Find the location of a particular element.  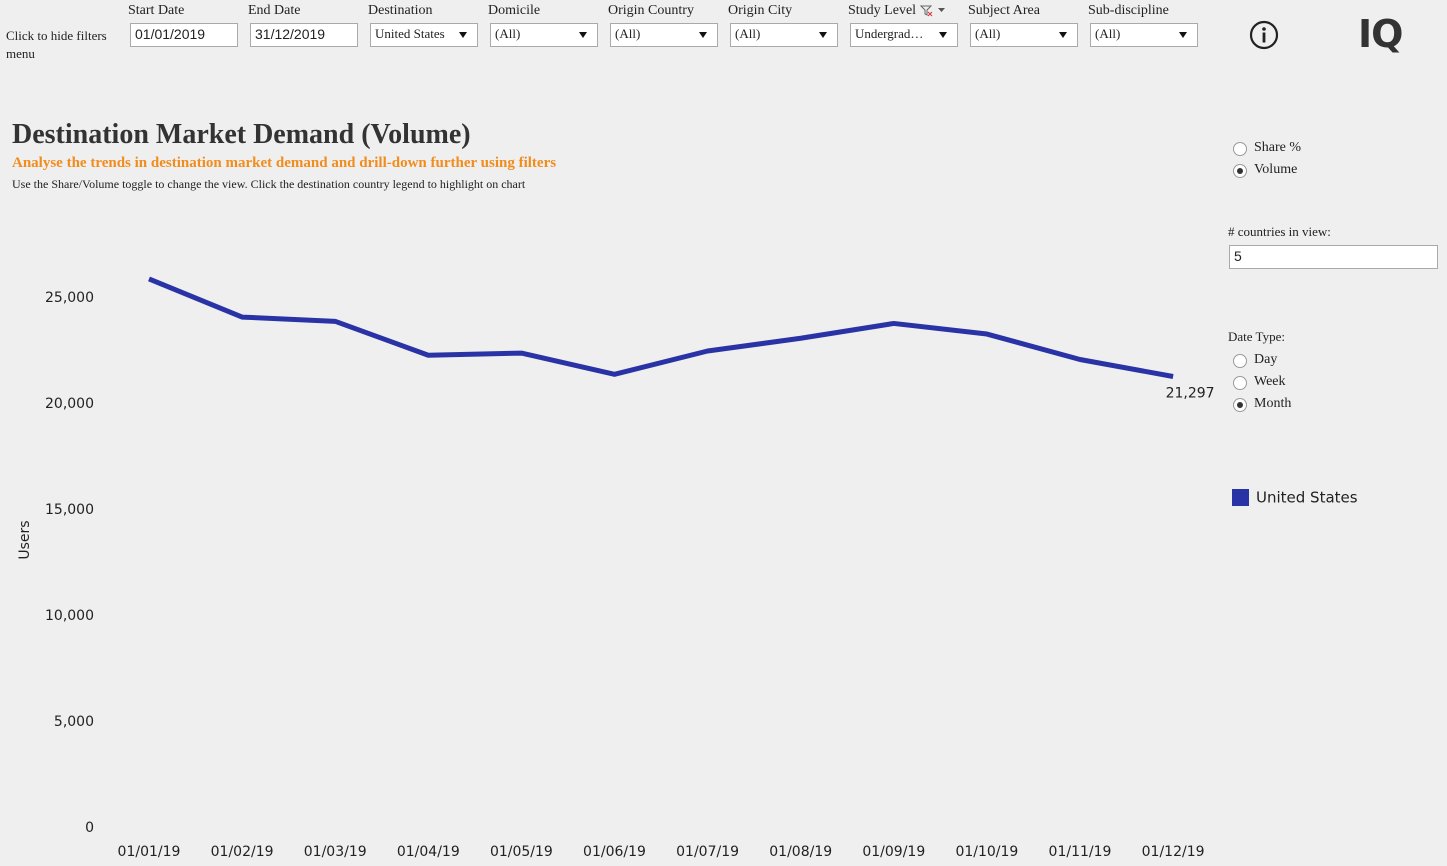

hide-filters: Click to hide filters menu is located at coordinates (56, 44).